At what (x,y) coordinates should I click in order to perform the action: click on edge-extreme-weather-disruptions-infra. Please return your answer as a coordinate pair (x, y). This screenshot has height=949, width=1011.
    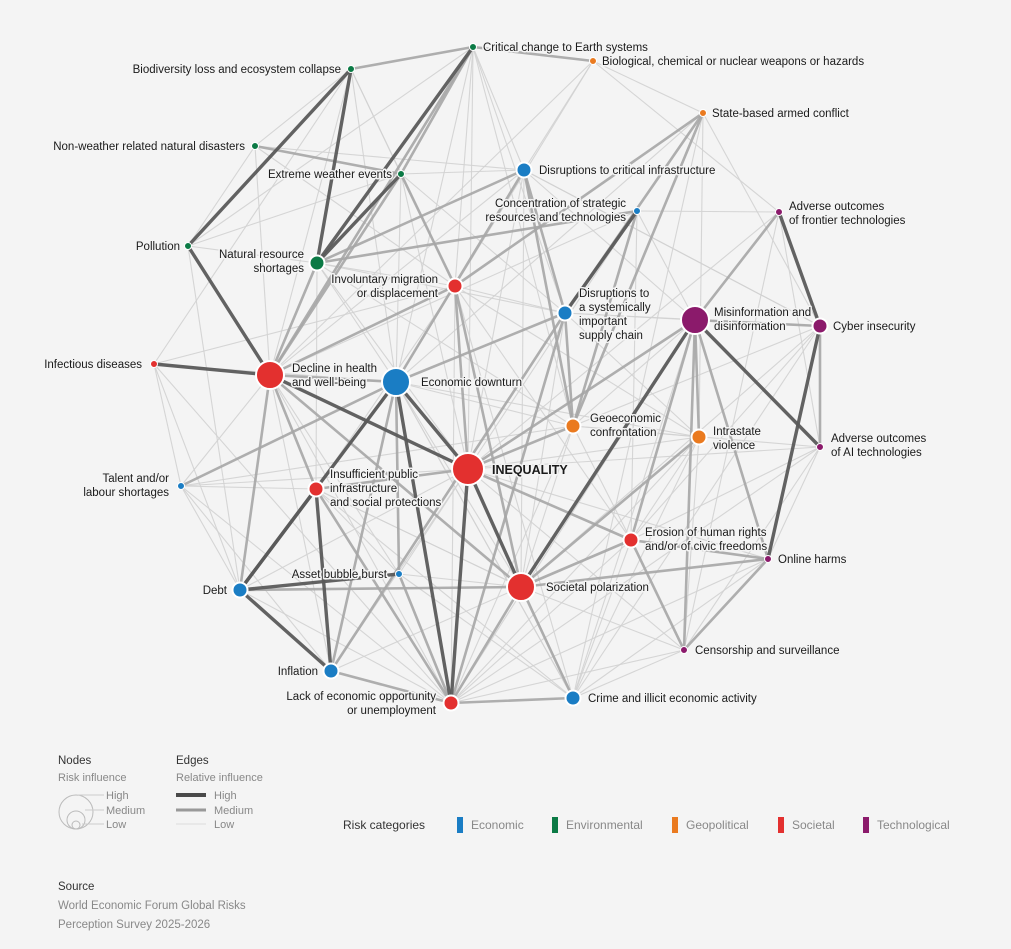
    Looking at the image, I should click on (462, 172).